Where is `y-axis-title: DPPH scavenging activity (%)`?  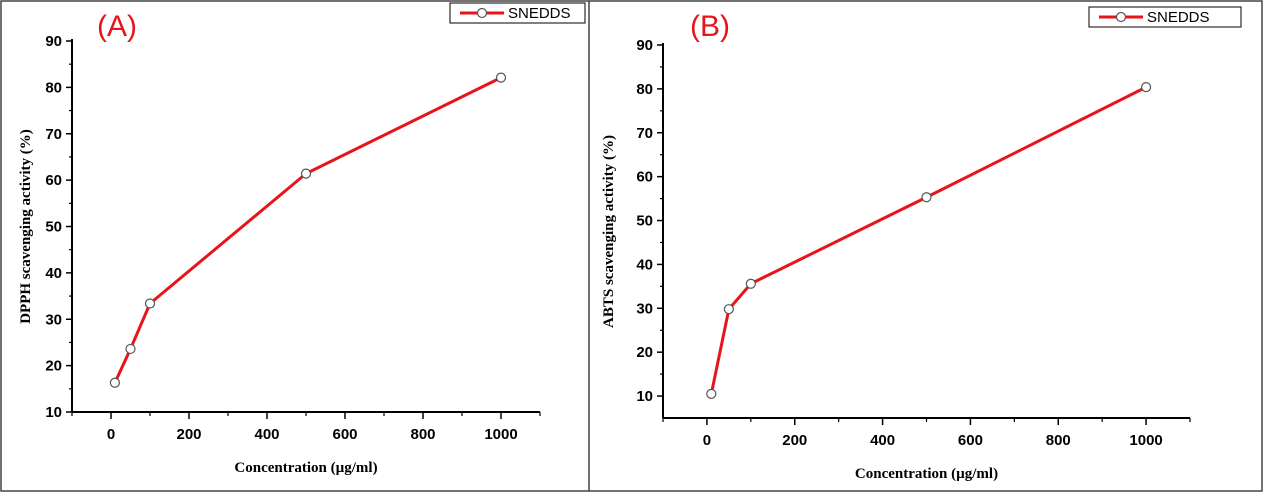
y-axis-title: DPPH scavenging activity (%) is located at coordinates (26, 226).